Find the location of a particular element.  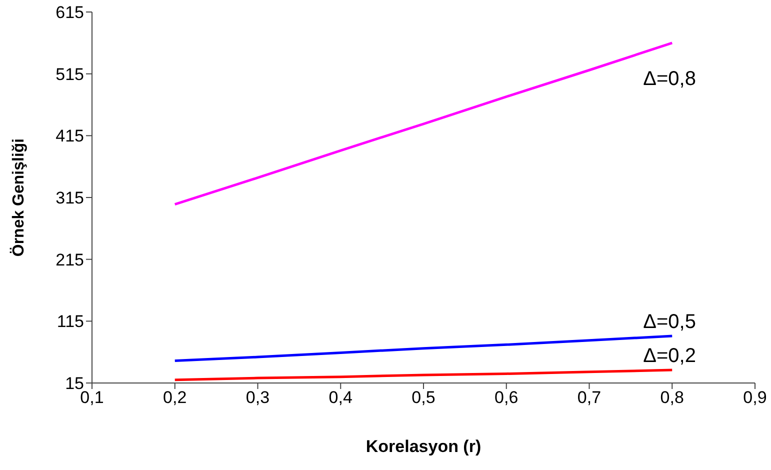

x-tick-label: 0,3 is located at coordinates (258, 398).